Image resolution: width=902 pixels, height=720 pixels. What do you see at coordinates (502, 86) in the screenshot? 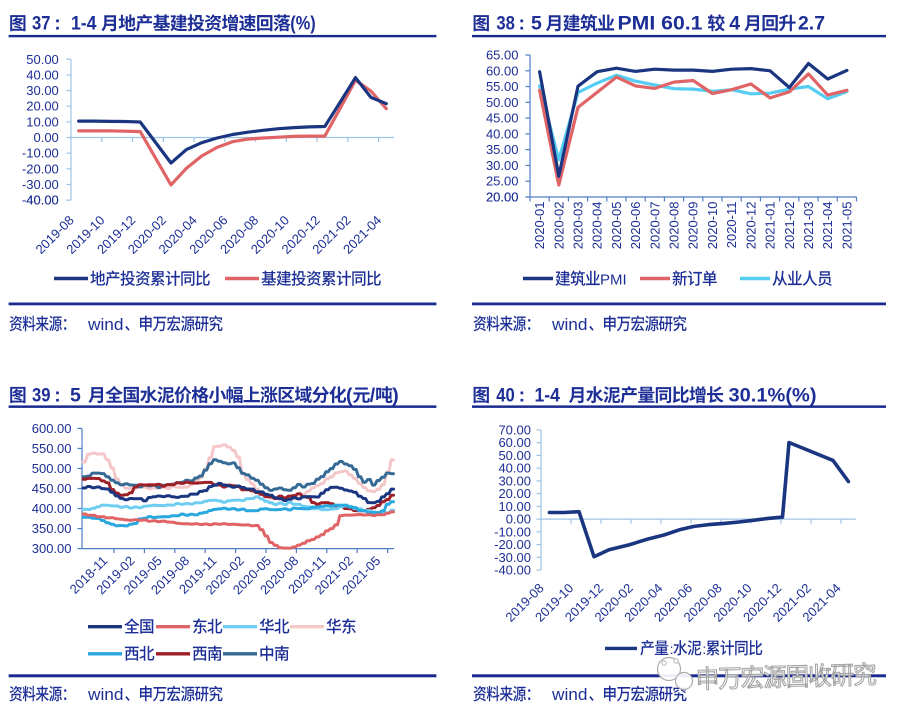
I see `svg-text: 55.00` at bounding box center [502, 86].